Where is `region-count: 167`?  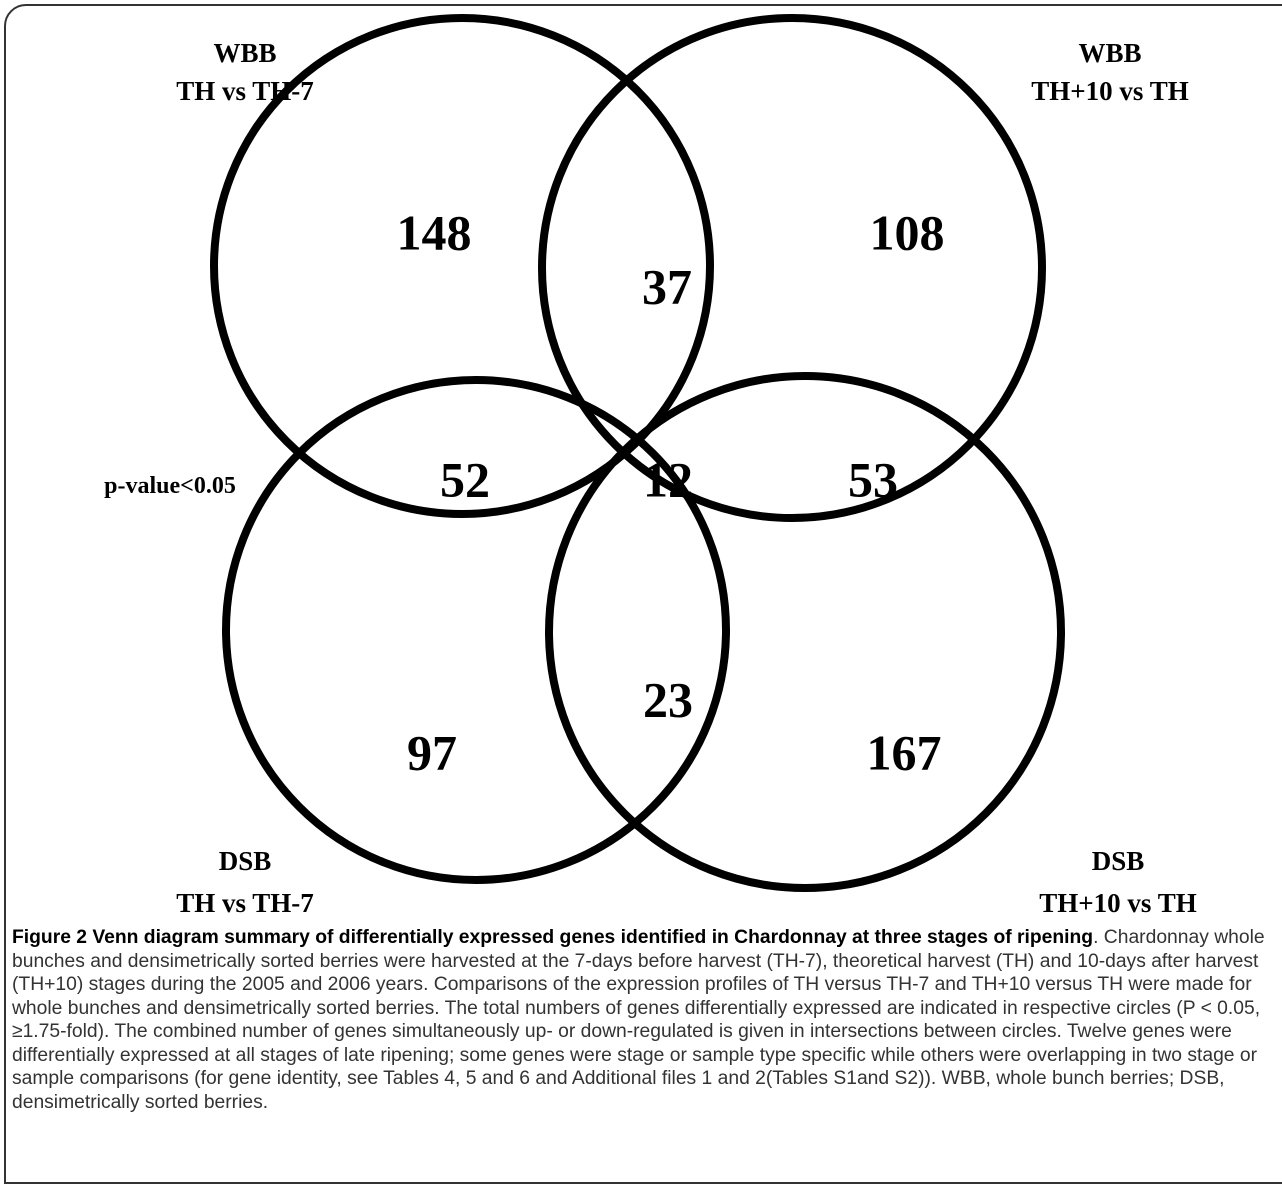 region-count: 167 is located at coordinates (904, 752).